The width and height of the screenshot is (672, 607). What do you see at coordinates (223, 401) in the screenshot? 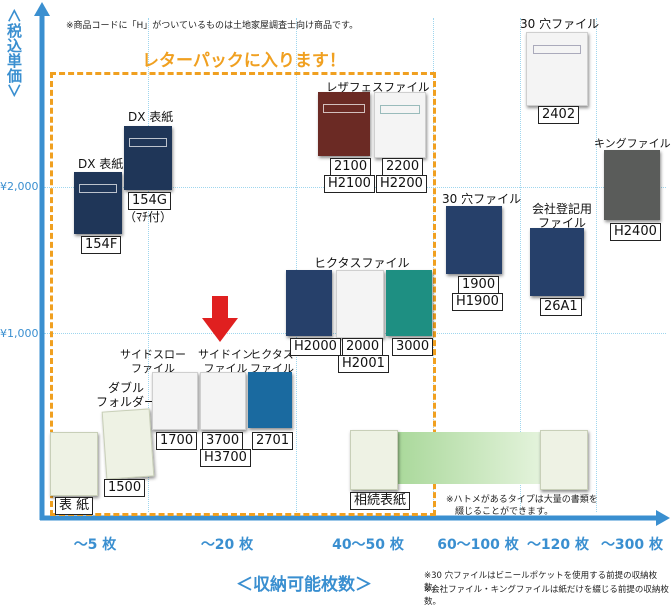
I see `side-in-file` at bounding box center [223, 401].